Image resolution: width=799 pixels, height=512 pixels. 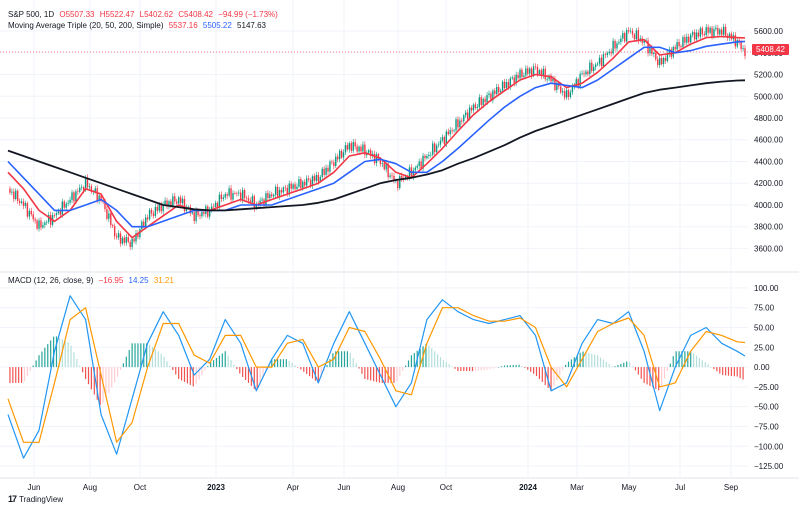 What do you see at coordinates (768, 205) in the screenshot?
I see `price-tick-label: 4000.00` at bounding box center [768, 205].